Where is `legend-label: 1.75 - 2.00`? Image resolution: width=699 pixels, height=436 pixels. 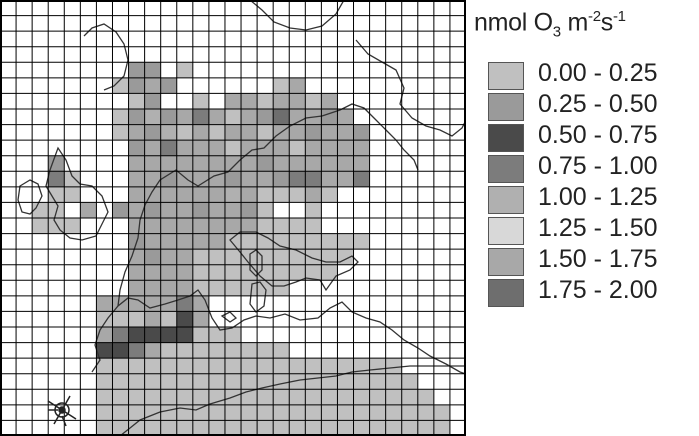
legend-label: 1.75 - 2.00 is located at coordinates (598, 290).